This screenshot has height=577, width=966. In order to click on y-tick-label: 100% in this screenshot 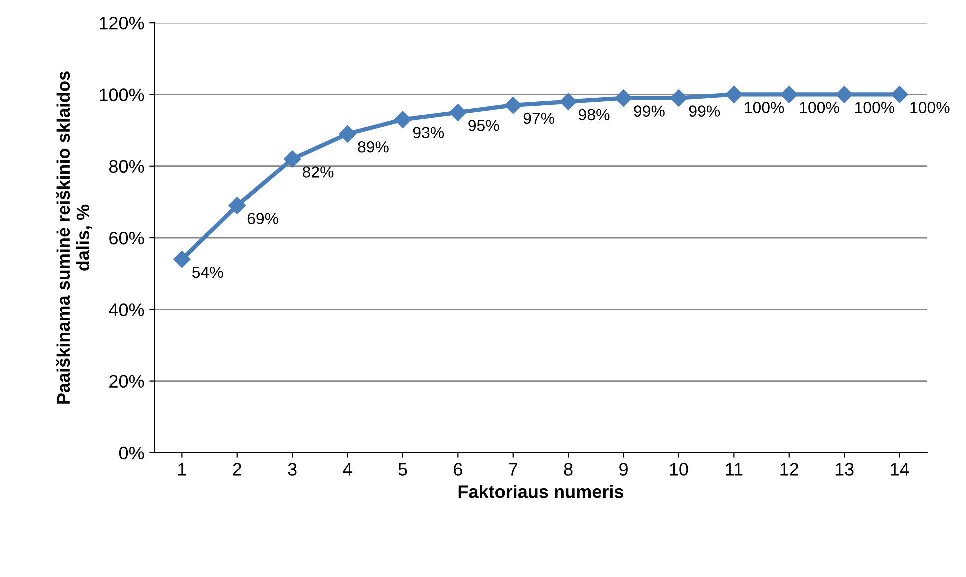, I will do `click(122, 95)`.